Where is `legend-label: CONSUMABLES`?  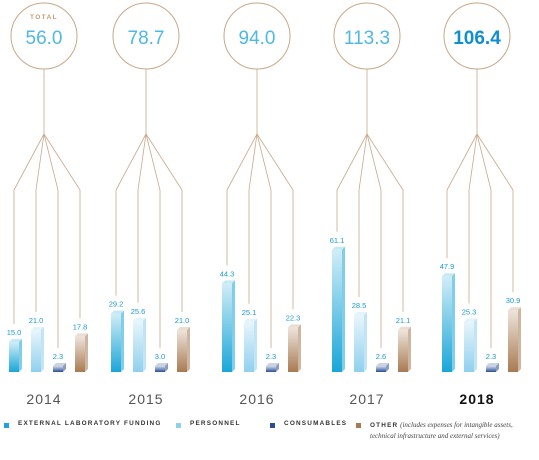 legend-label: CONSUMABLES is located at coordinates (316, 423).